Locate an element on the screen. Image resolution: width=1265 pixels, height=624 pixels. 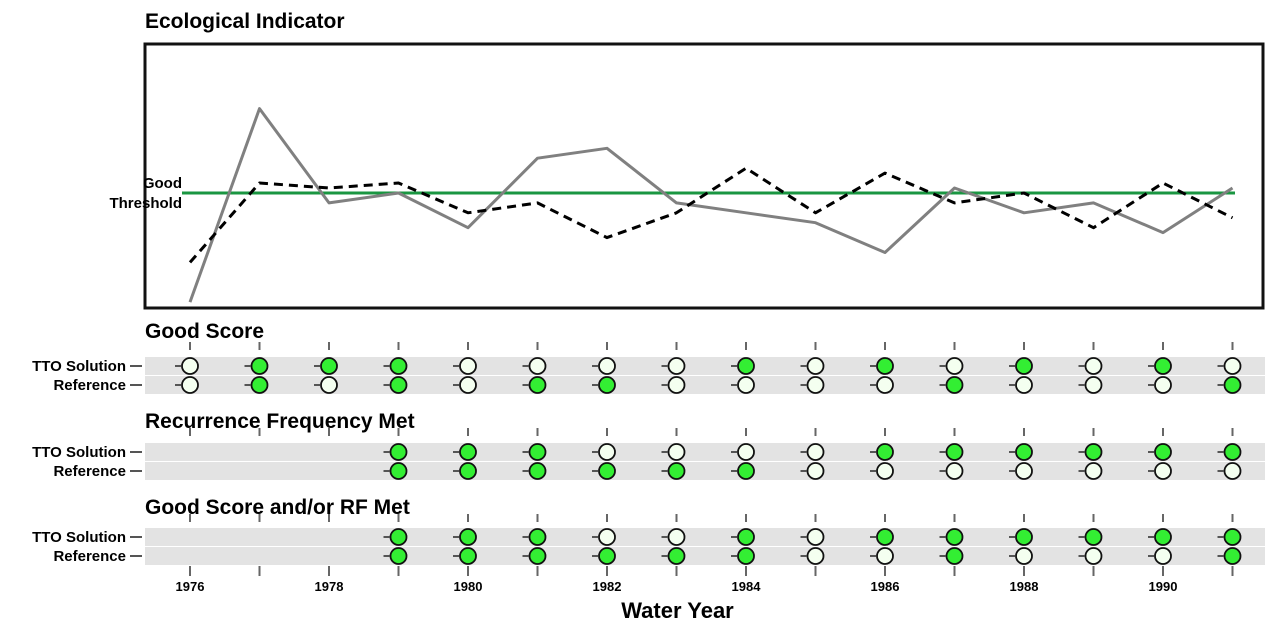
x-tick-label: 1986 is located at coordinates (885, 586).